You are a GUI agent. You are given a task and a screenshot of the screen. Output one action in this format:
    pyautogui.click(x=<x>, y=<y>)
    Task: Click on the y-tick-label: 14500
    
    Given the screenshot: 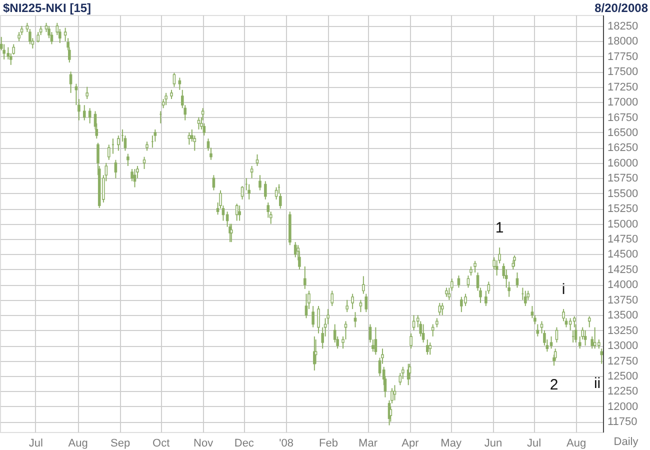 What is the action you would take?
    pyautogui.click(x=623, y=254)
    